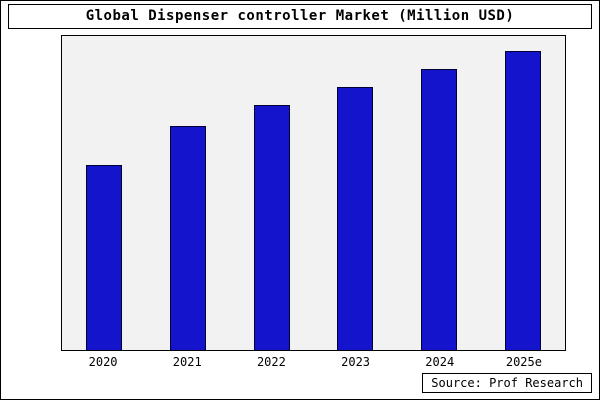 The width and height of the screenshot is (600, 400). I want to click on x-tick-label: 2025e, so click(523, 362).